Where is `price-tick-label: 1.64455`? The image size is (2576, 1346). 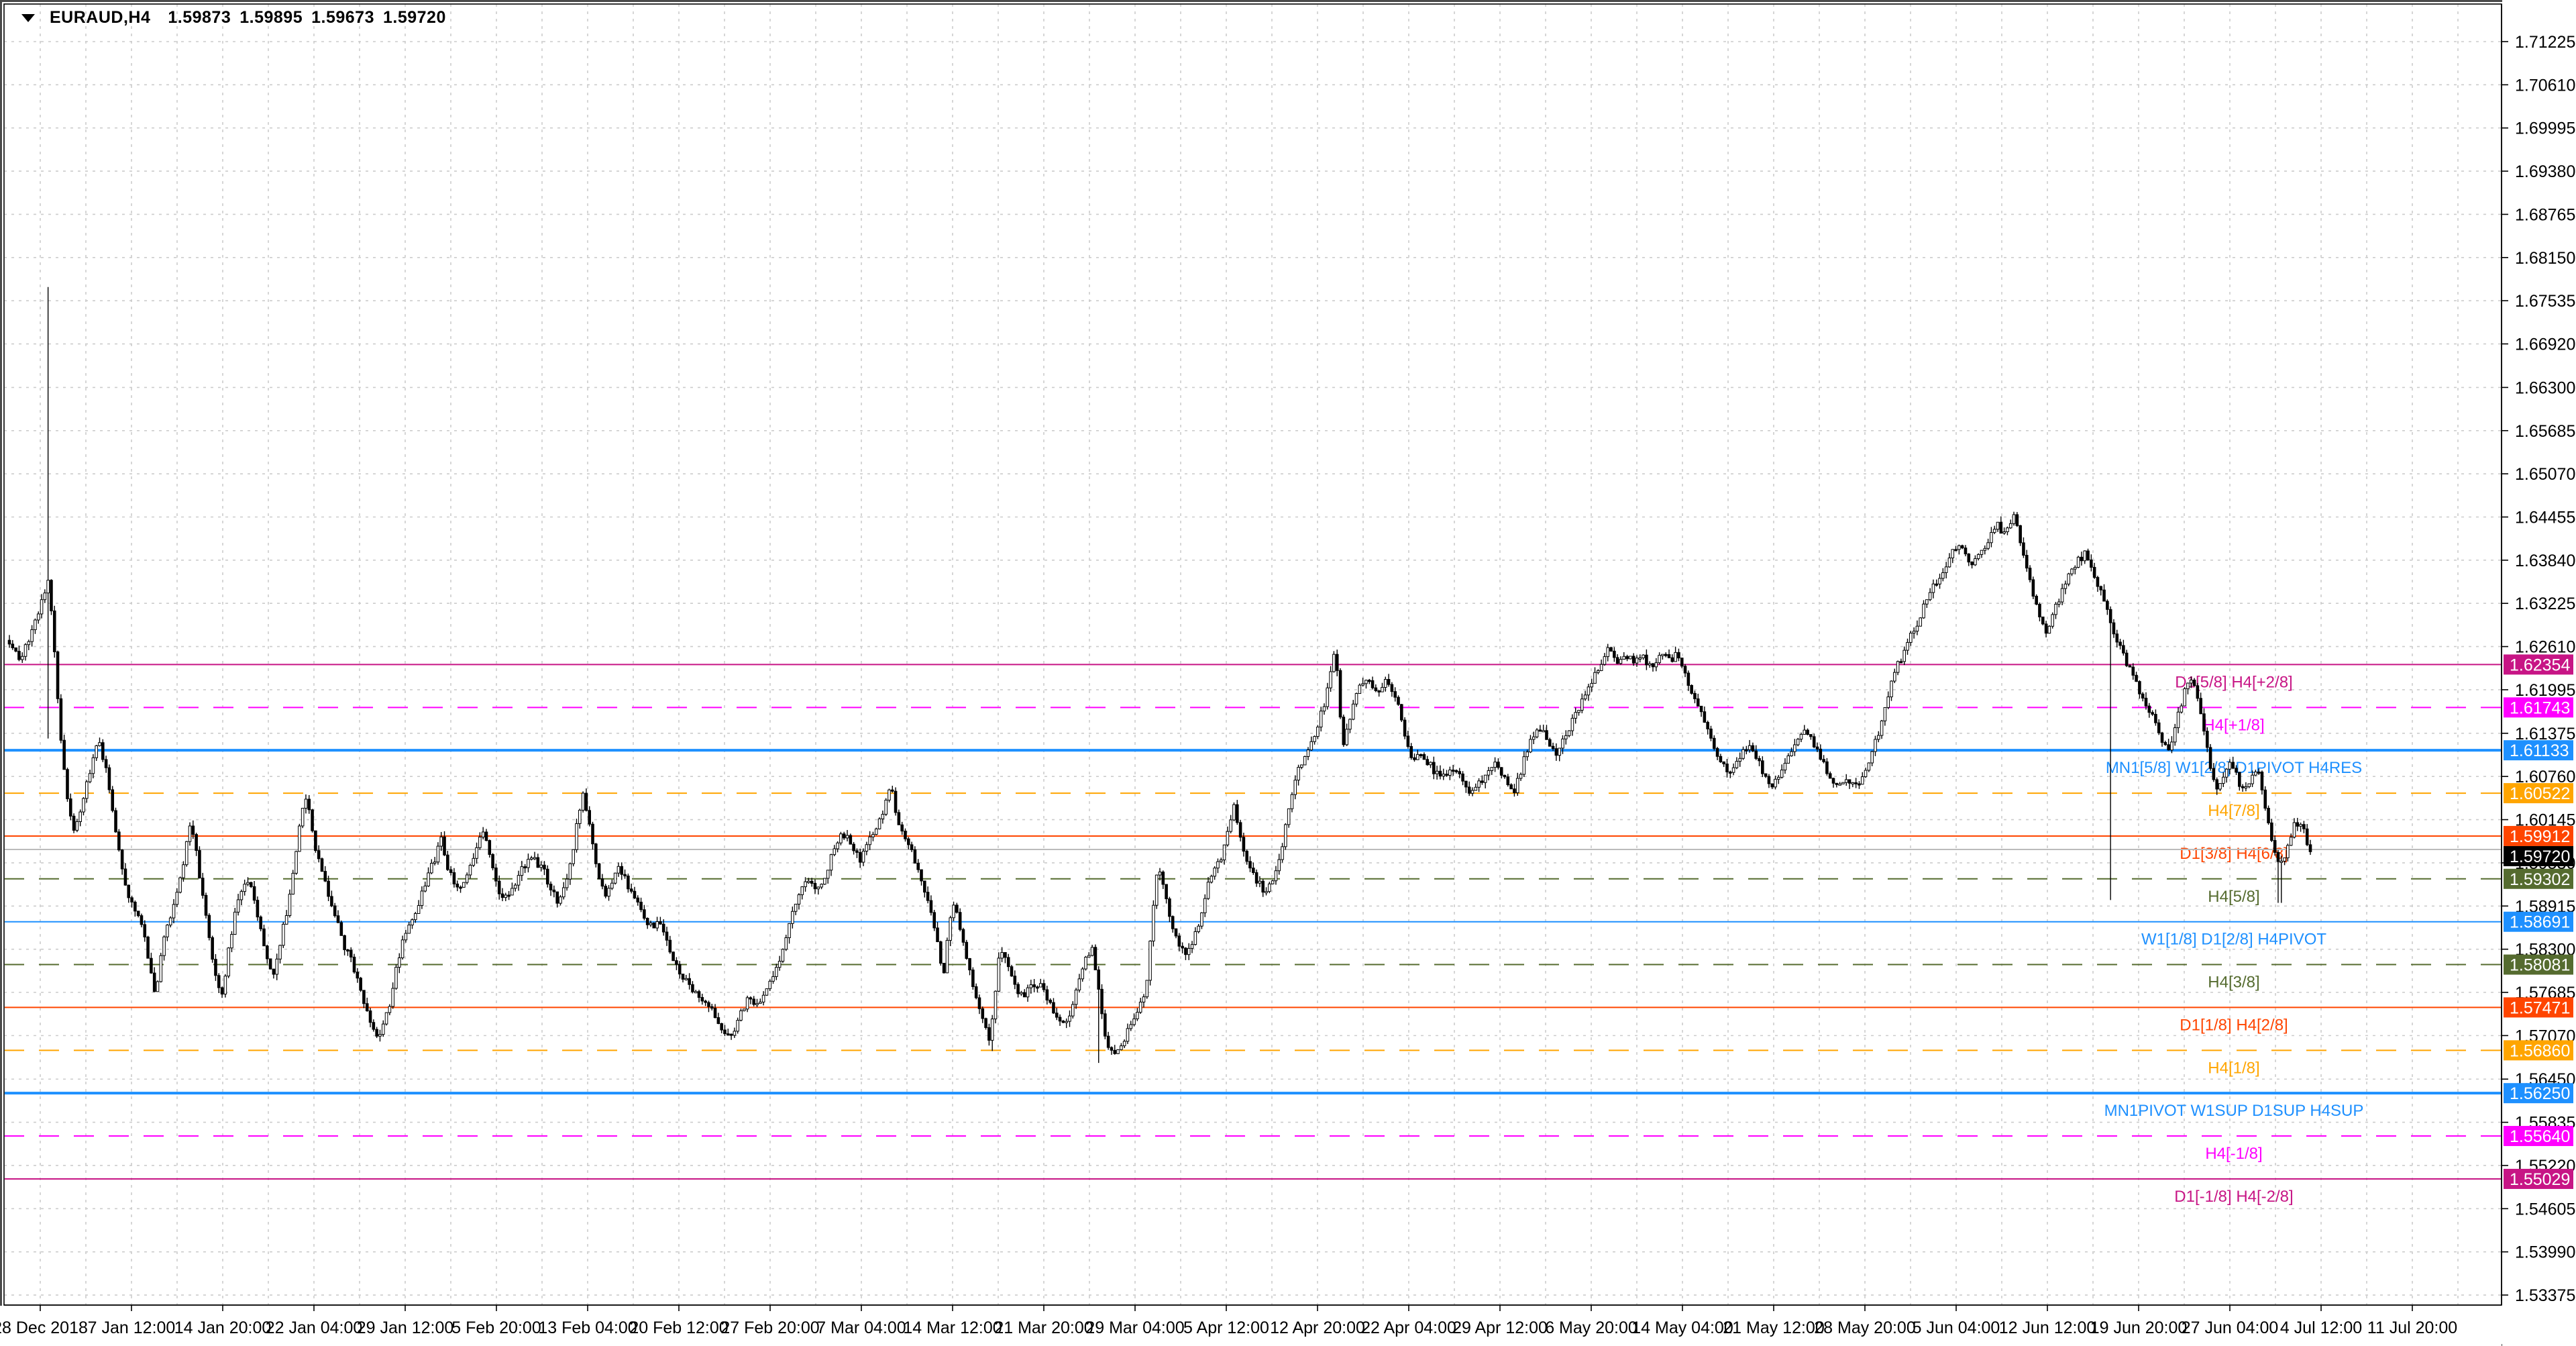
price-tick-label: 1.64455 is located at coordinates (2545, 518).